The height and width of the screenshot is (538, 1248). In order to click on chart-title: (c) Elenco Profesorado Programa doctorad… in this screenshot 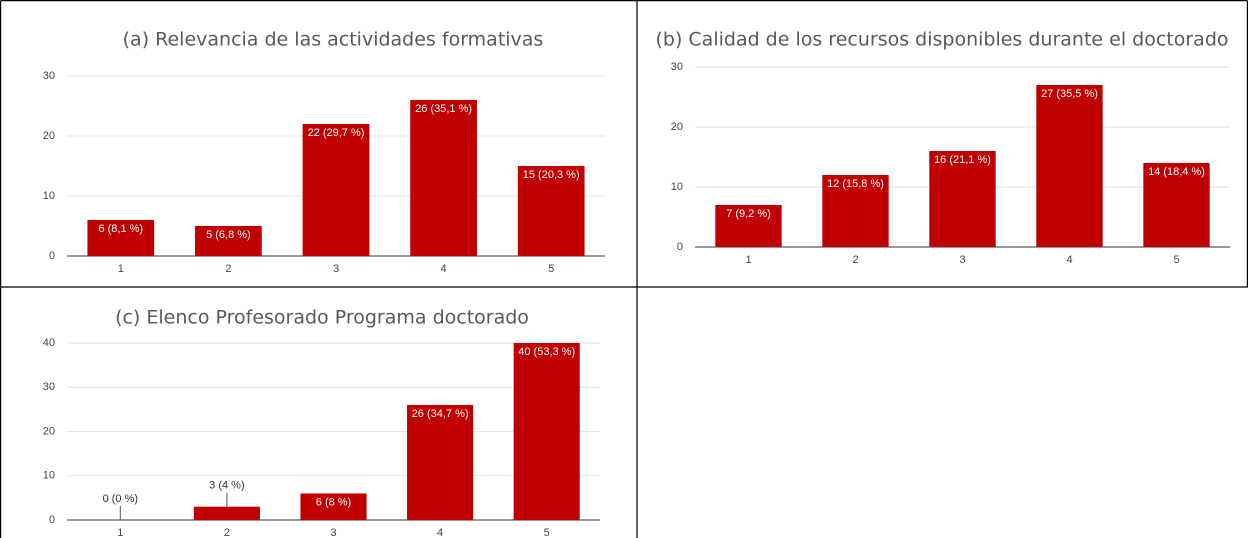, I will do `click(322, 318)`.